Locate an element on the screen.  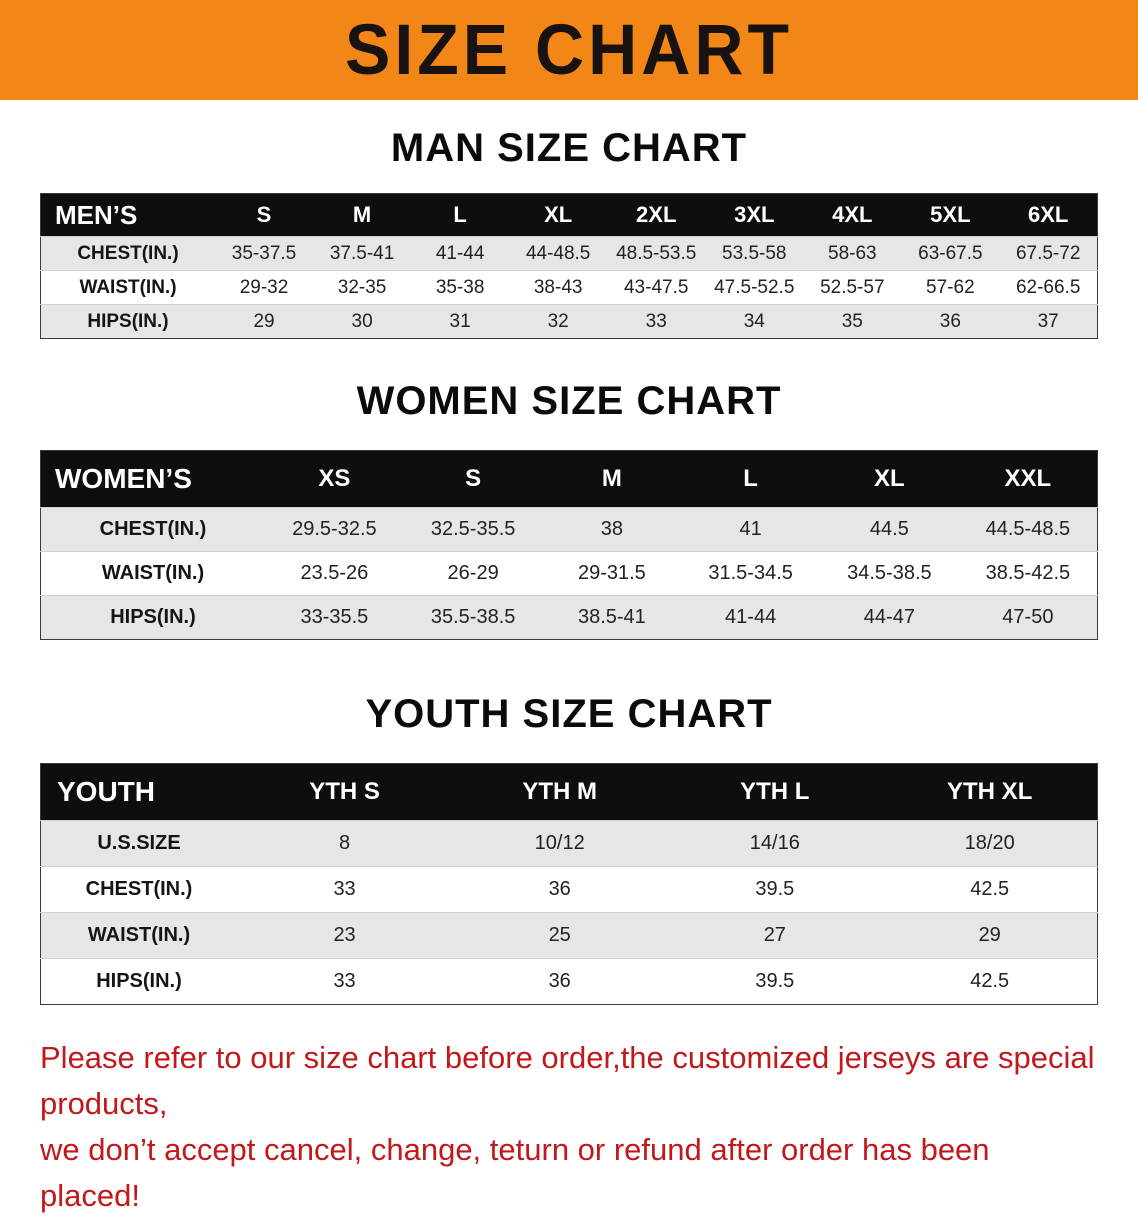
size-column-header: 6XL is located at coordinates (1048, 215).